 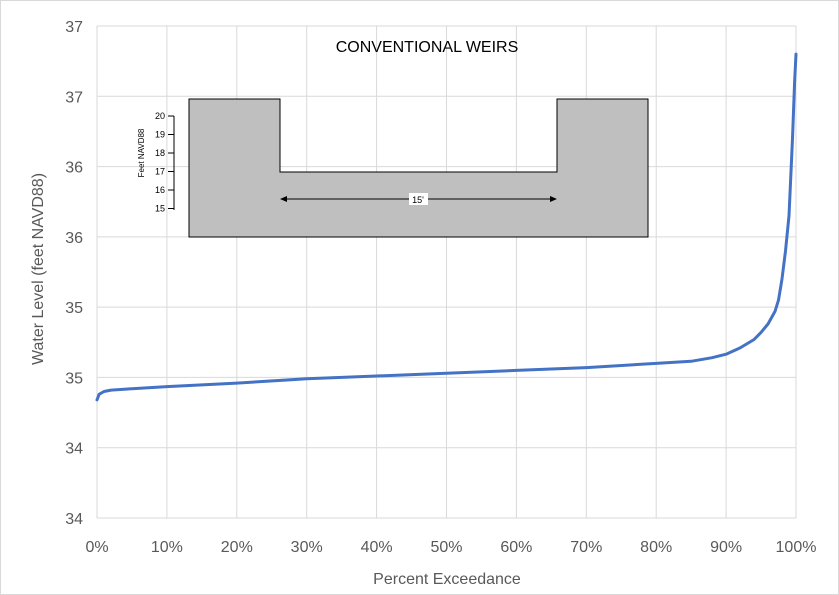 What do you see at coordinates (38, 269) in the screenshot?
I see `y-axis-title: Water Level (feet NAVD88)` at bounding box center [38, 269].